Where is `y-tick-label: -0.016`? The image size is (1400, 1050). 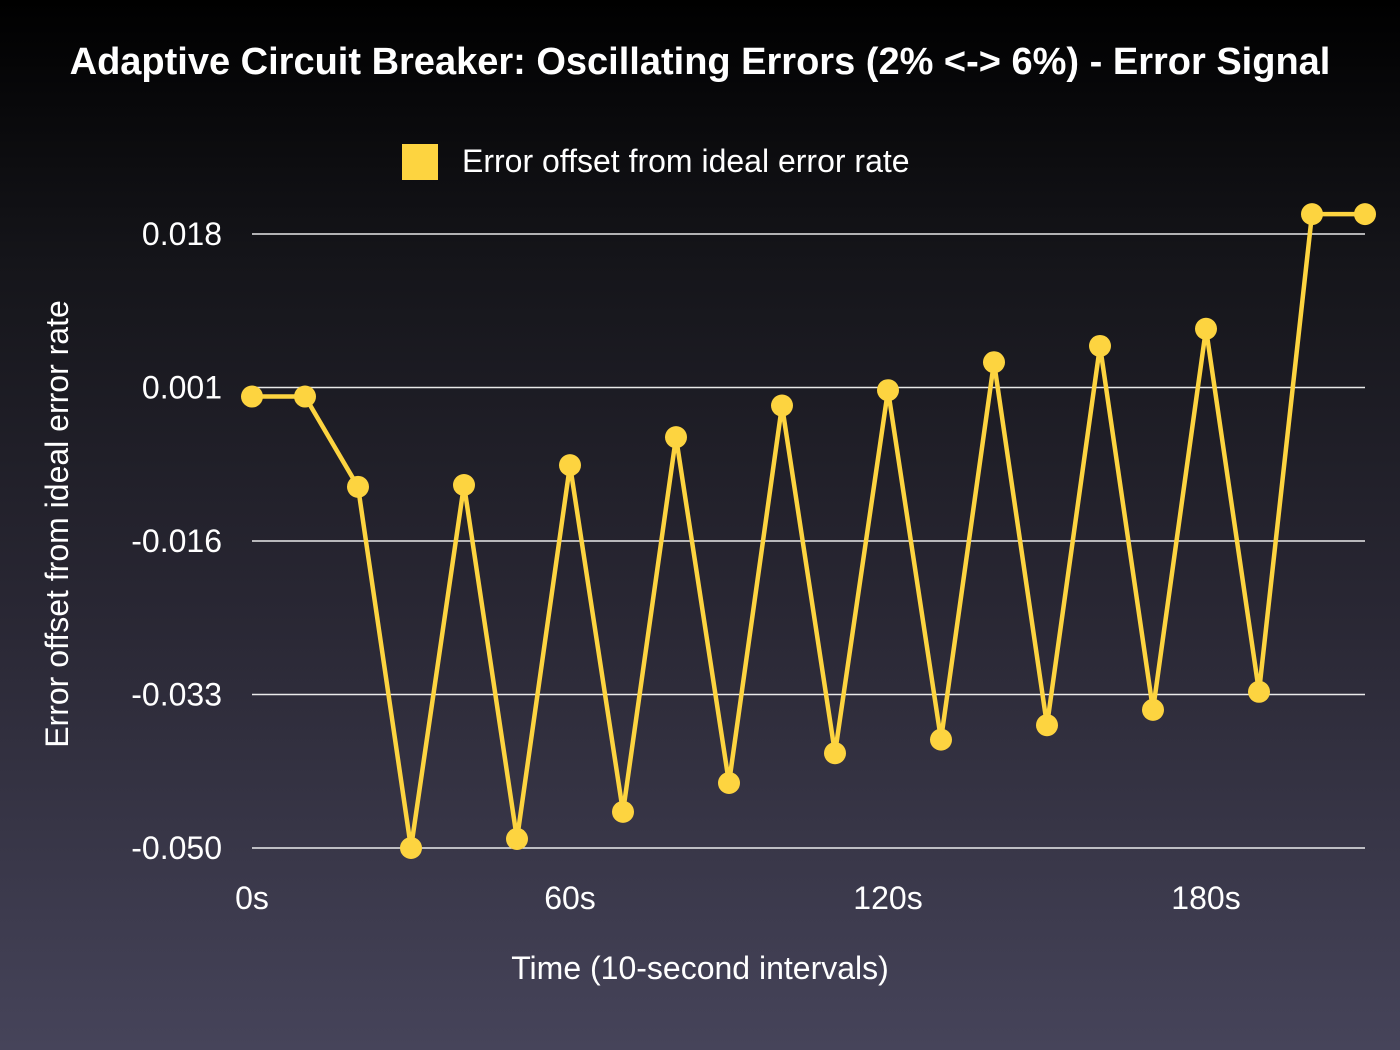
y-tick-label: -0.016 is located at coordinates (176, 541).